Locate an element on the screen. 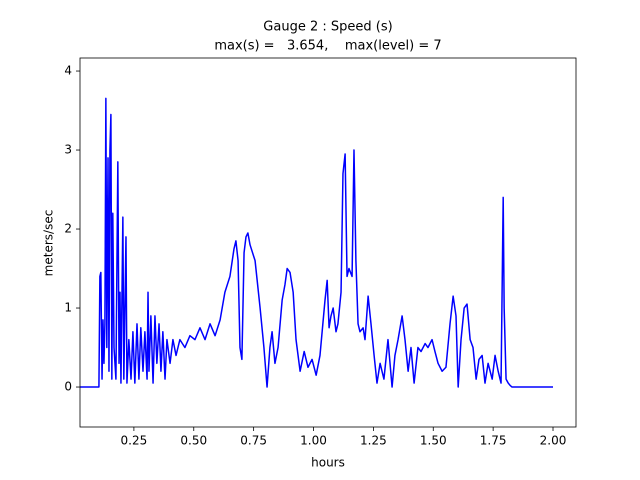 Image resolution: width=640 pixels, height=480 pixels. y-tick-label: 1 is located at coordinates (68, 308).